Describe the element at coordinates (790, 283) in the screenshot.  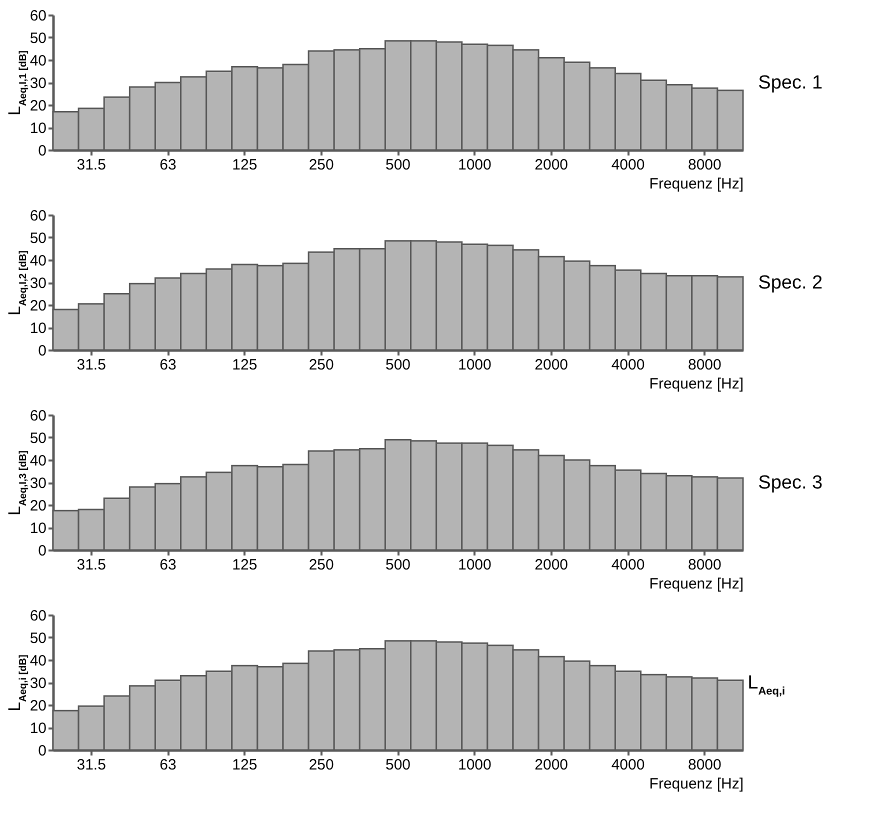
I see `text: Spec. 2` at that location.